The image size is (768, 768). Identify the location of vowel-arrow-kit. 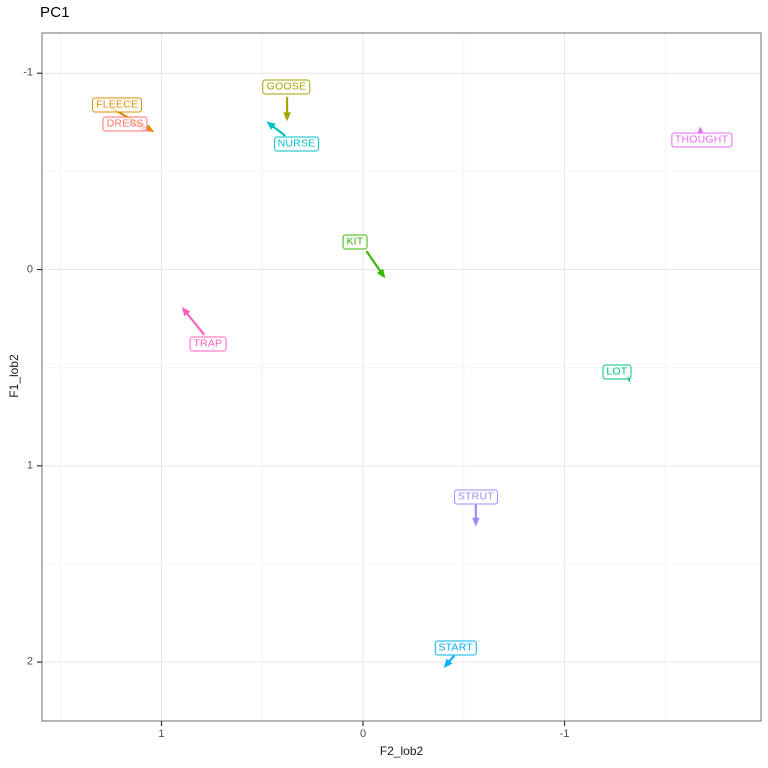
(374, 263).